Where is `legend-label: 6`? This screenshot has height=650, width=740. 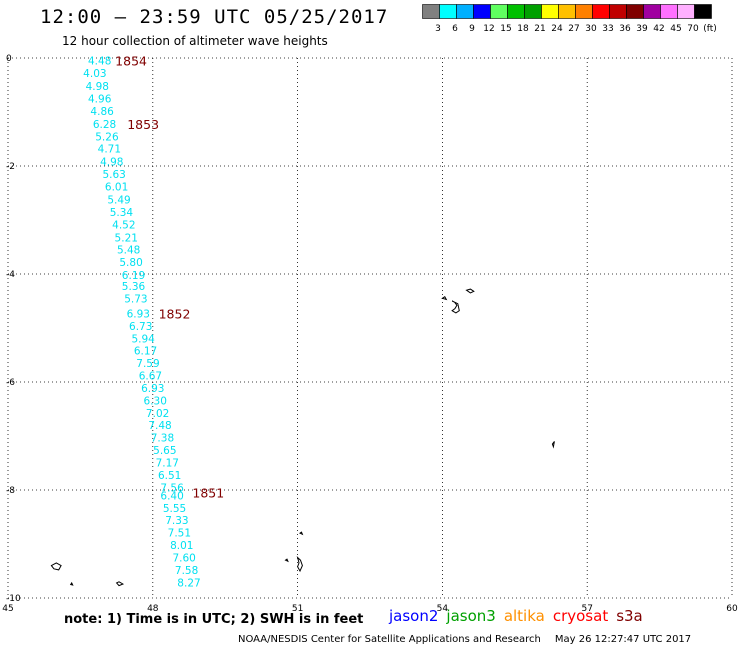 legend-label: 6 is located at coordinates (455, 29).